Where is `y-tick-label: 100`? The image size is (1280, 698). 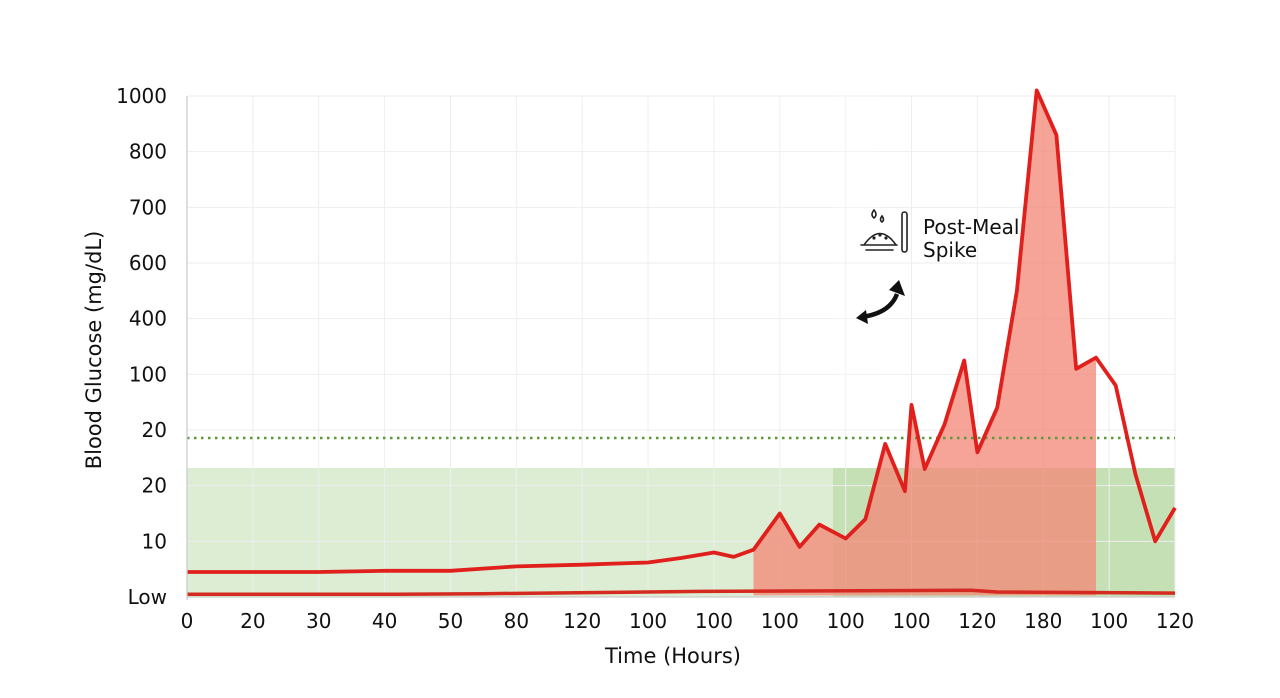 y-tick-label: 100 is located at coordinates (148, 374).